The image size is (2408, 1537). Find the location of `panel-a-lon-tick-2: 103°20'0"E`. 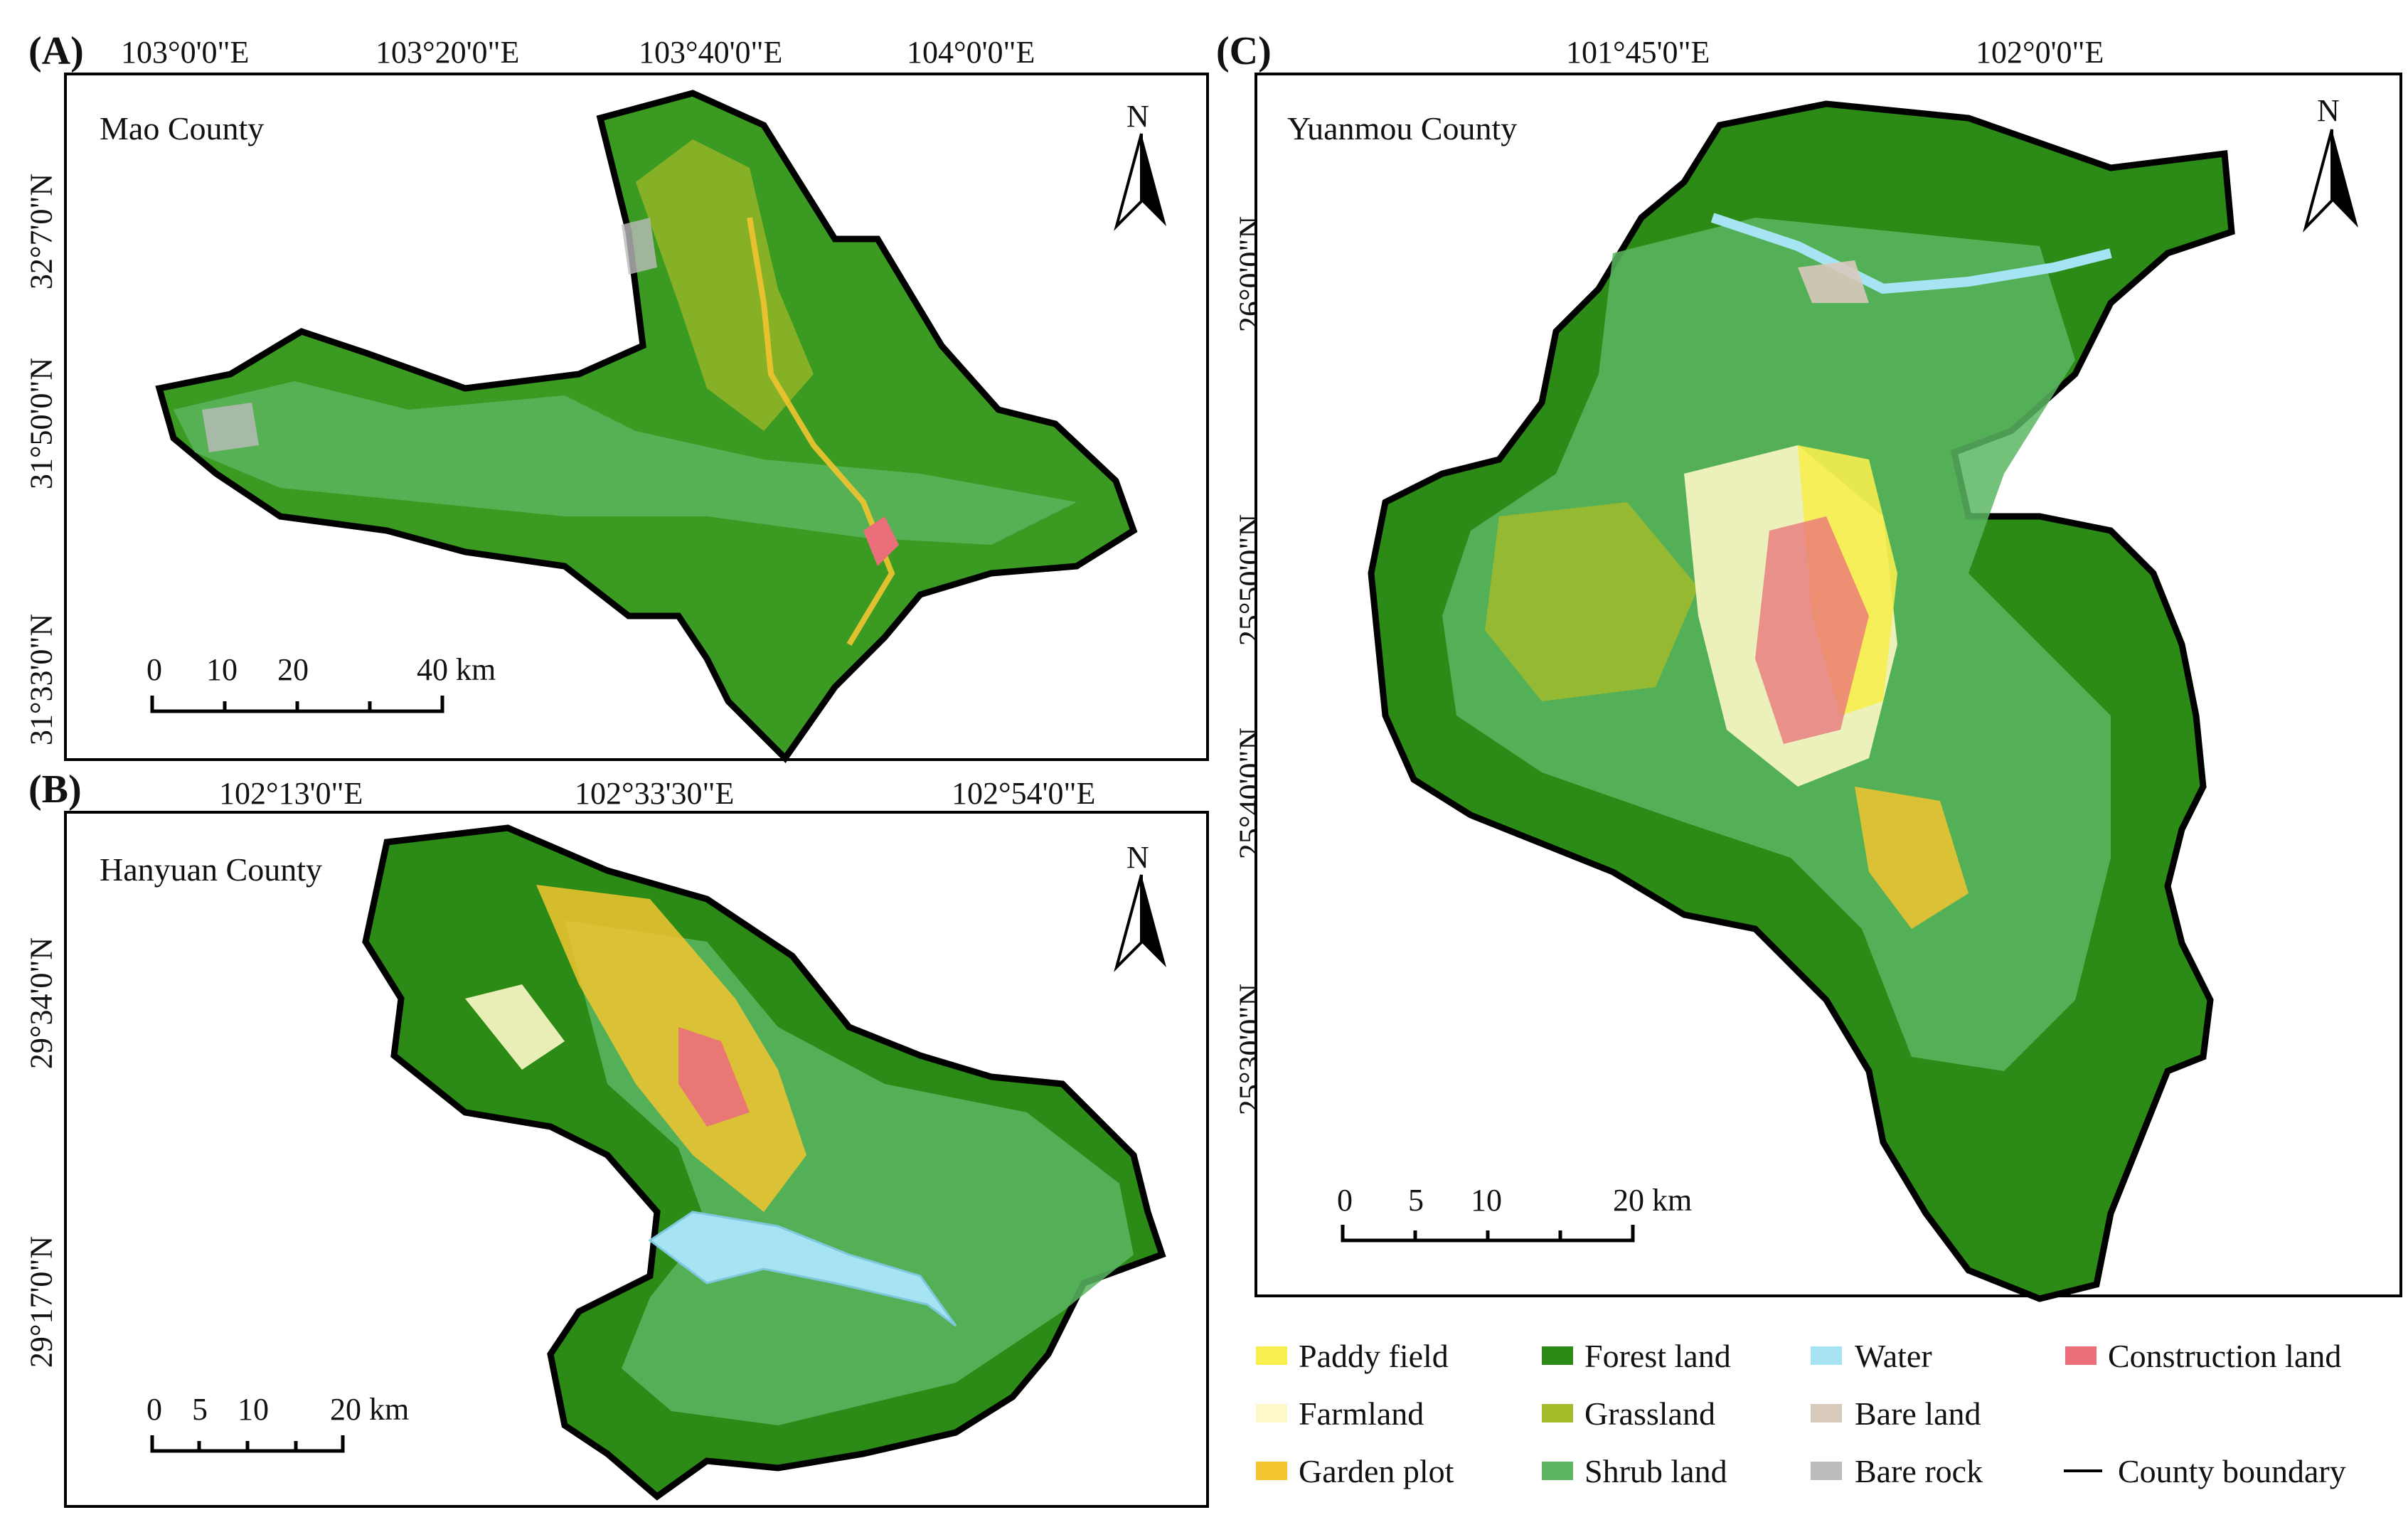

panel-a-lon-tick-2: 103°20'0"E is located at coordinates (447, 52).